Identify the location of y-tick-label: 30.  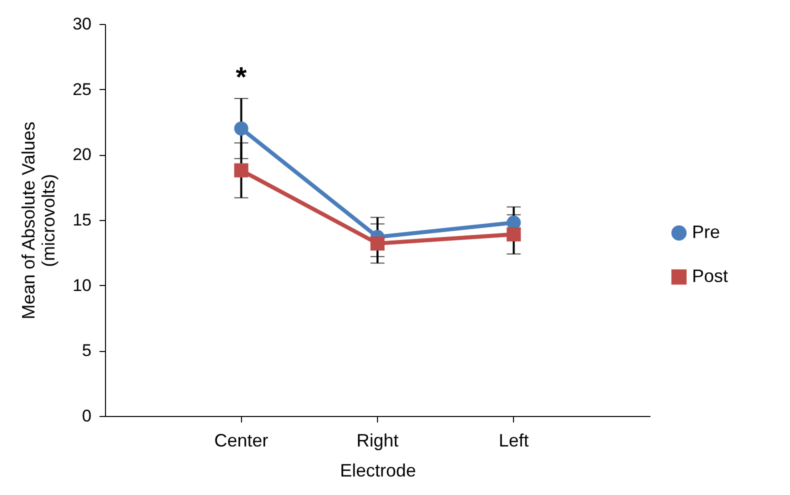
(82, 24).